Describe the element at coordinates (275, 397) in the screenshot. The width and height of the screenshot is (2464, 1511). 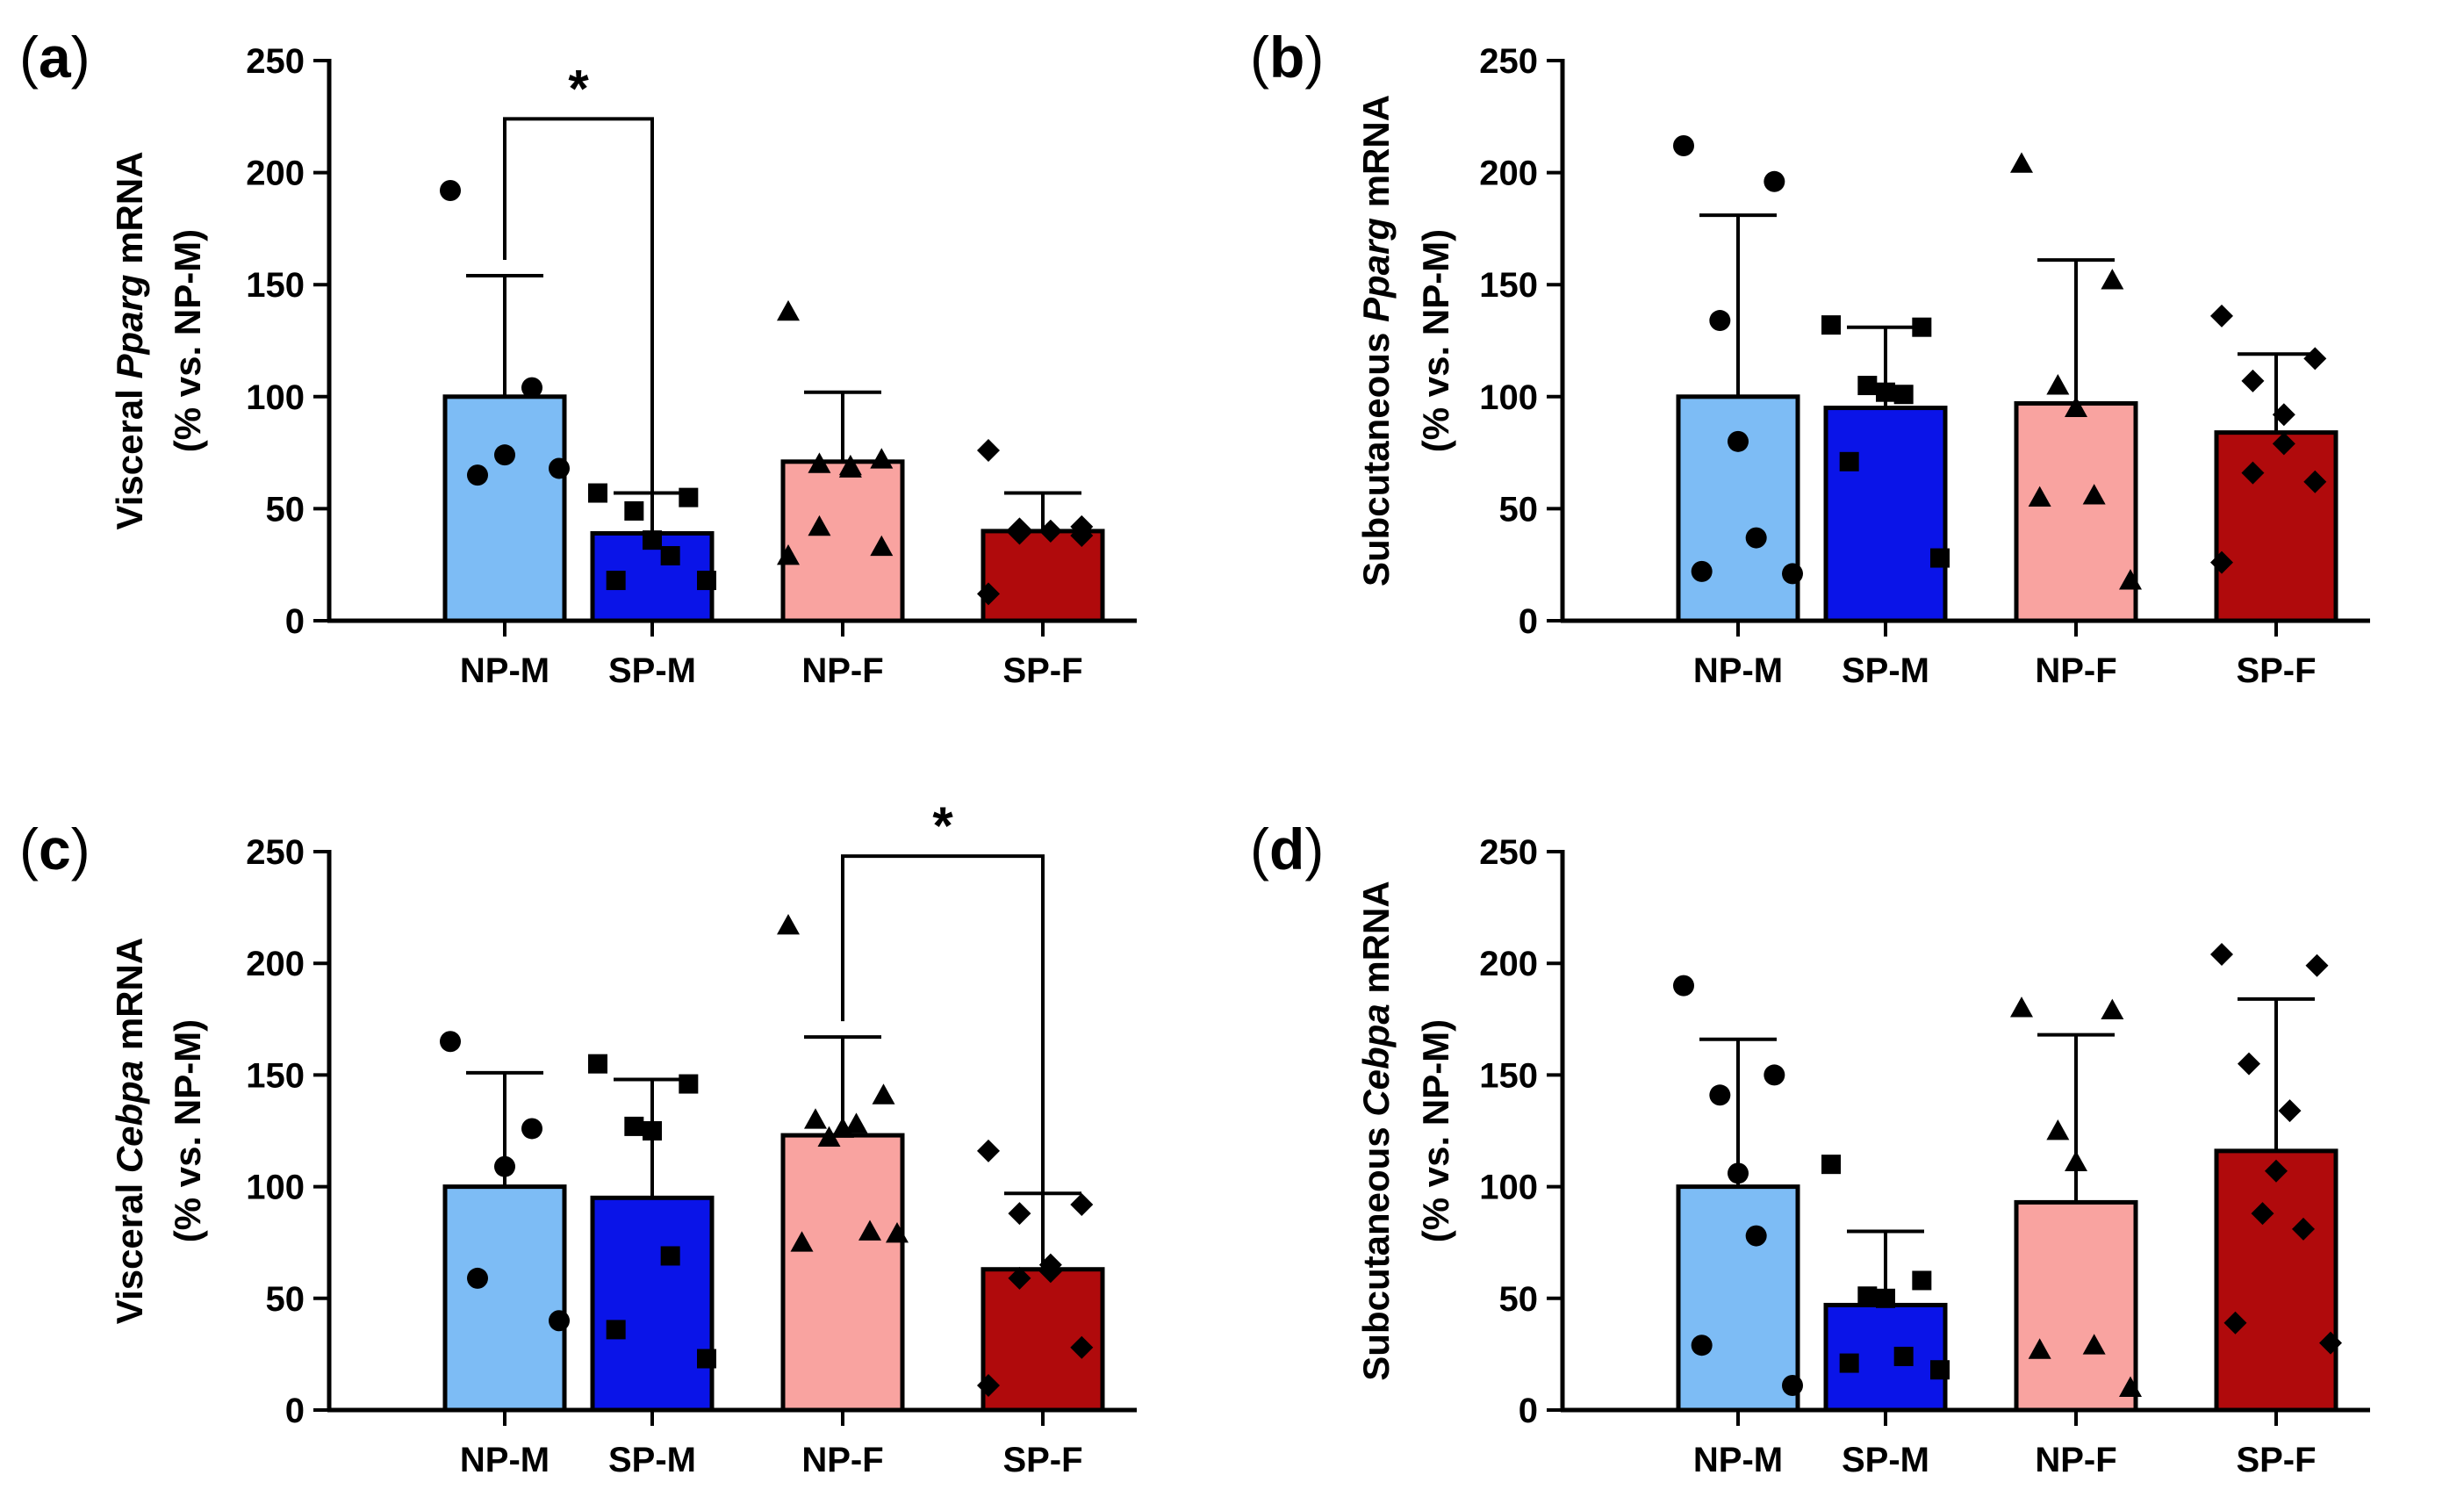
I see `y-tick-label: 100` at that location.